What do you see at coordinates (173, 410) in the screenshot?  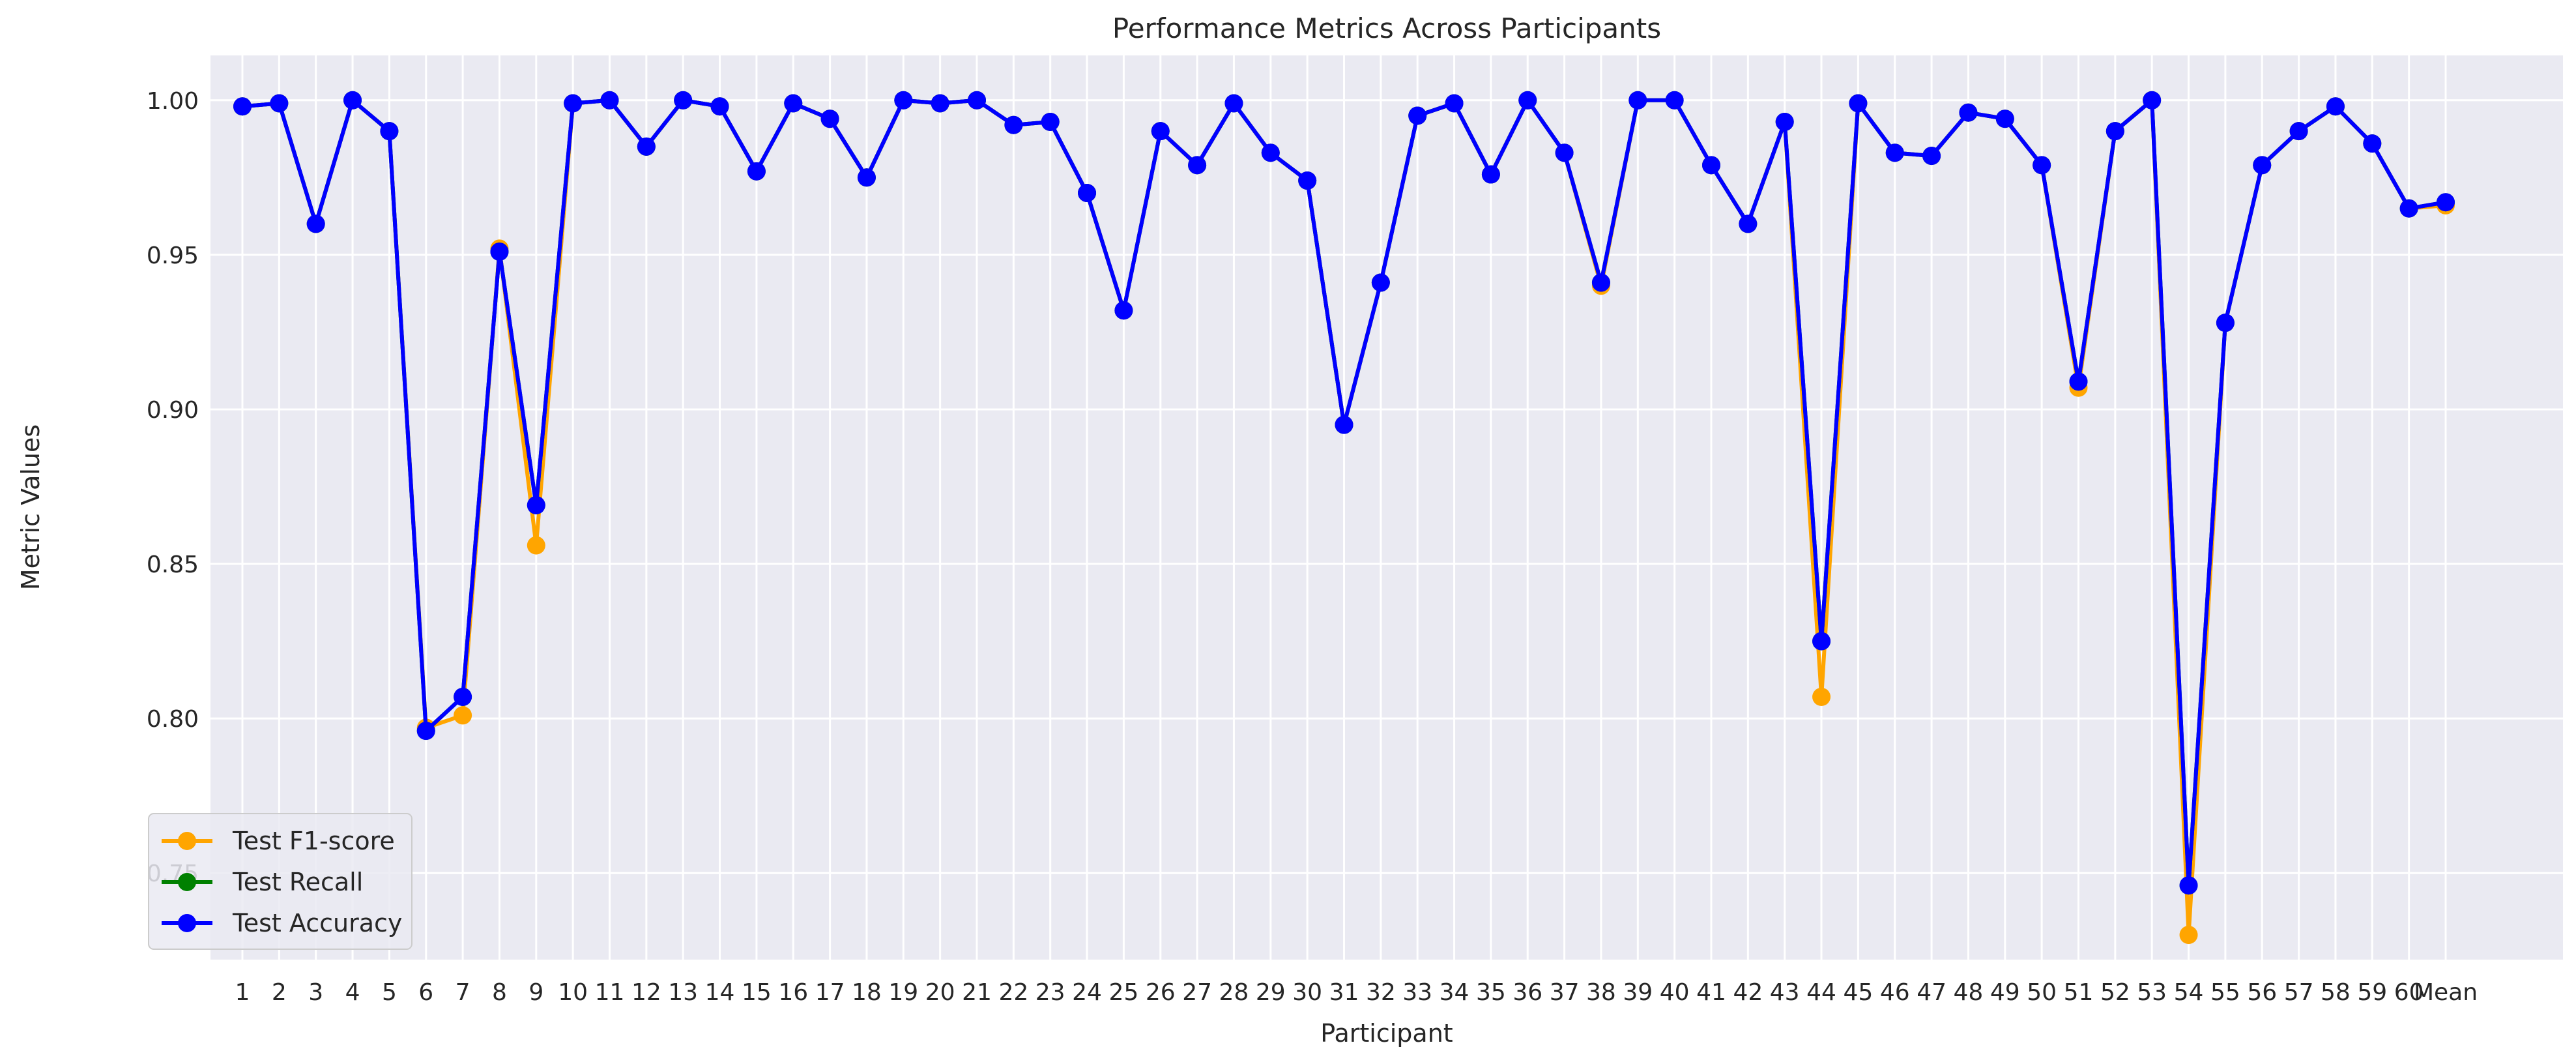 I see `y-tick-label: 0.90` at bounding box center [173, 410].